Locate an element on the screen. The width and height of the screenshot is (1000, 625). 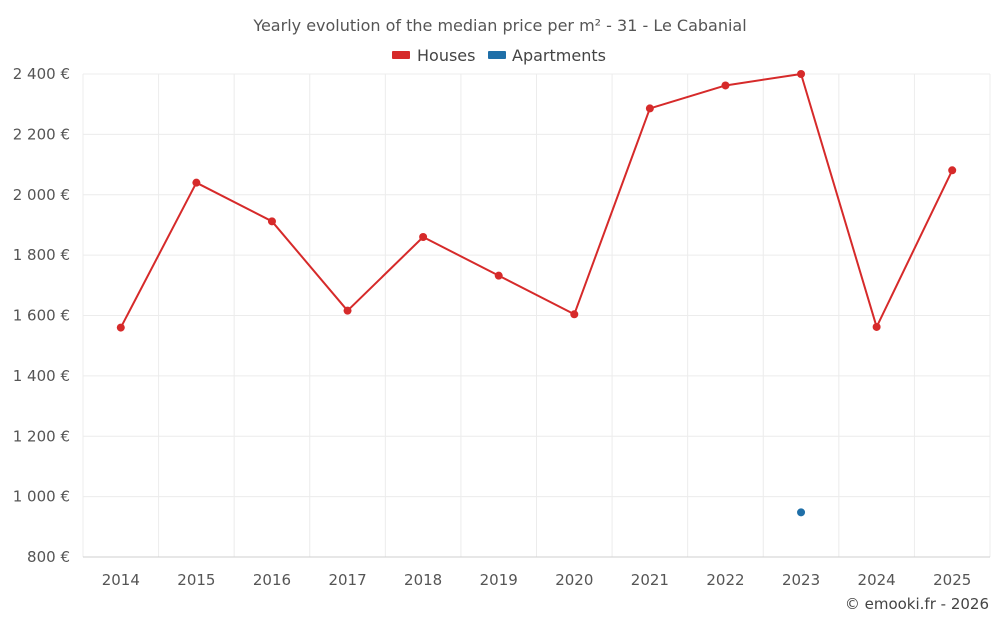
x-tick-label: 2017 is located at coordinates (347, 580).